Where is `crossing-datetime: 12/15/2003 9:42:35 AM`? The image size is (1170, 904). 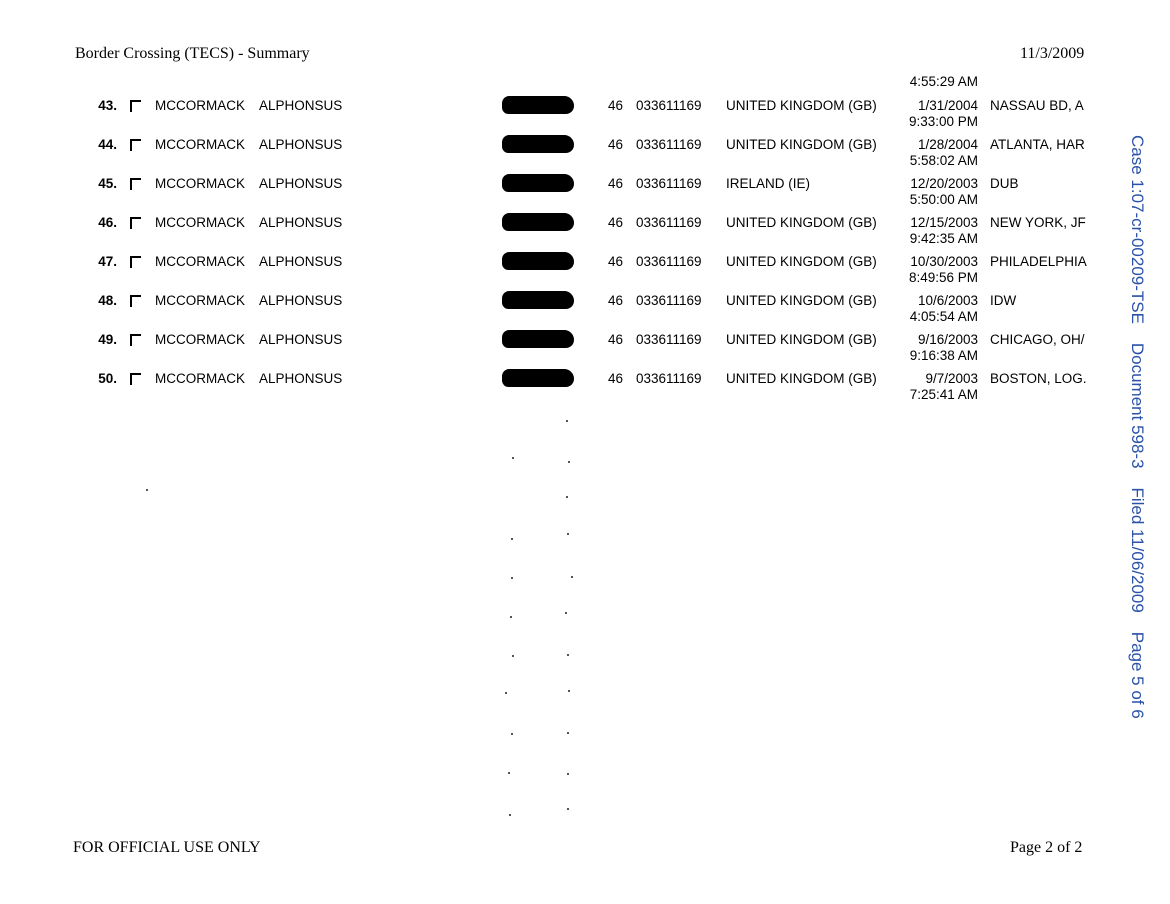 crossing-datetime: 12/15/2003 9:42:35 AM is located at coordinates (929, 231).